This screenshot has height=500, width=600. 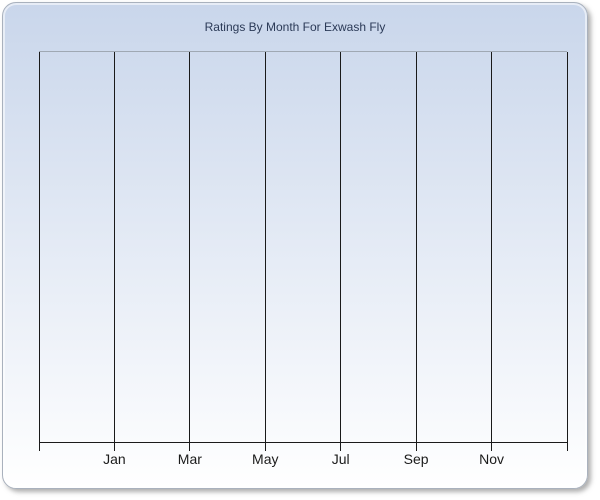 What do you see at coordinates (295, 27) in the screenshot?
I see `chart-title: Ratings By Month For Exwash Fly` at bounding box center [295, 27].